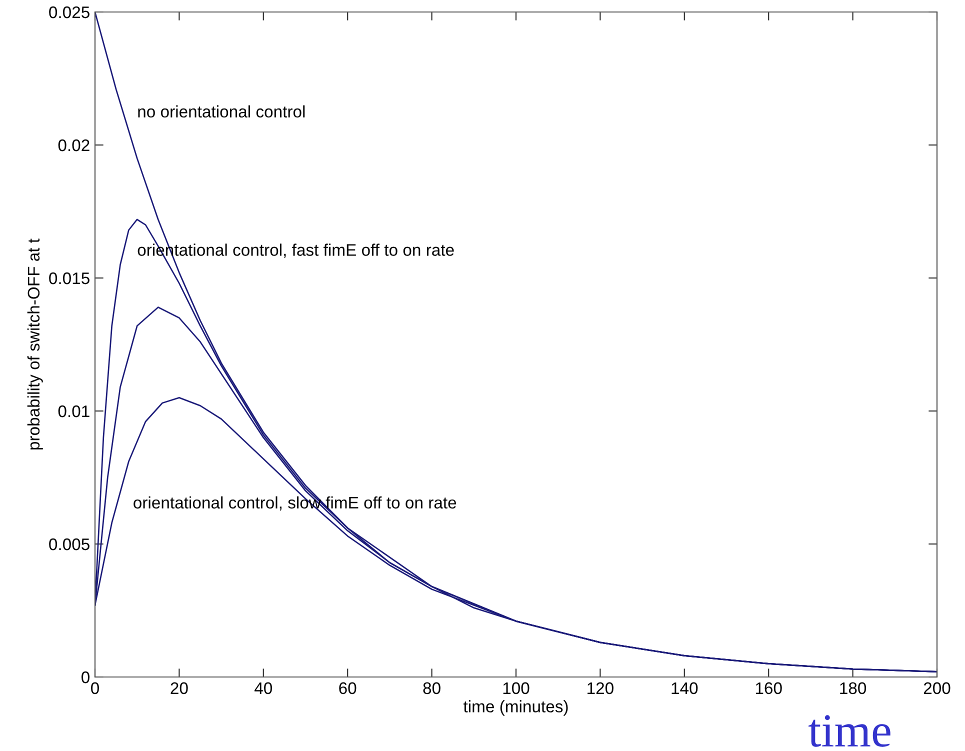  Describe the element at coordinates (263, 688) in the screenshot. I see `x-tick-label: 40` at that location.